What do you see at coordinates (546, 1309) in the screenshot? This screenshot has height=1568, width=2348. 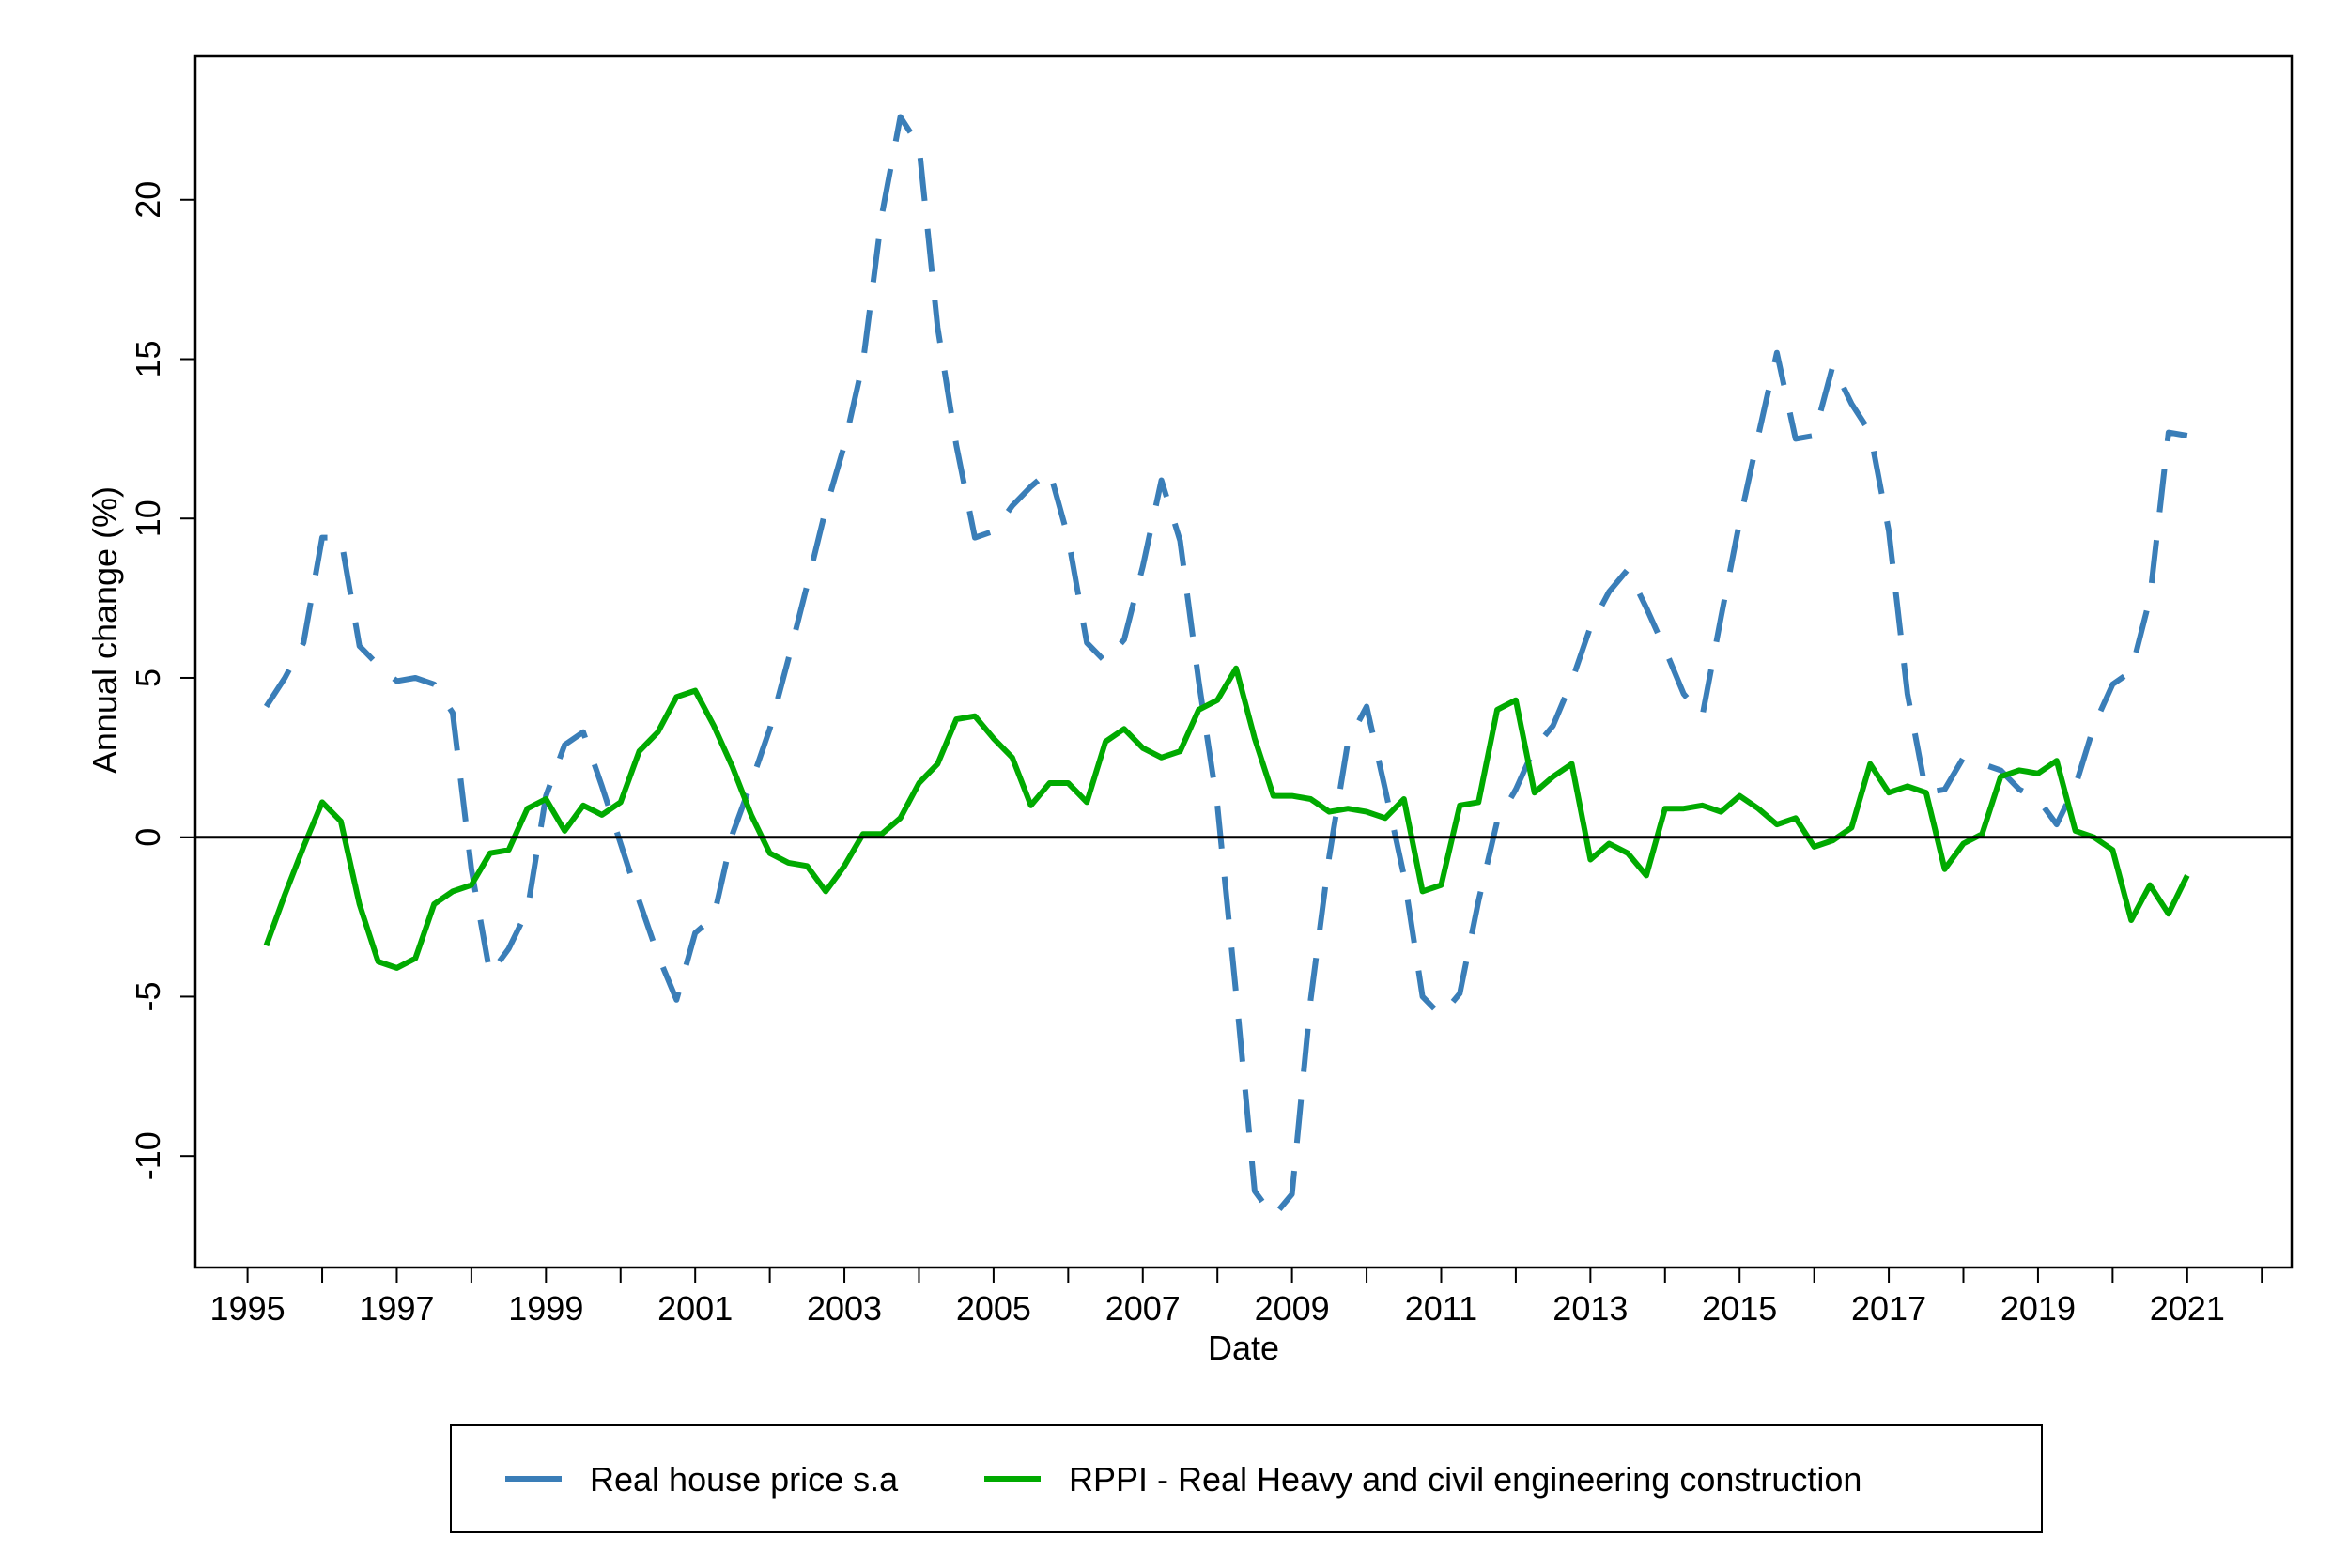 I see `x-tick-label: 1999` at bounding box center [546, 1309].